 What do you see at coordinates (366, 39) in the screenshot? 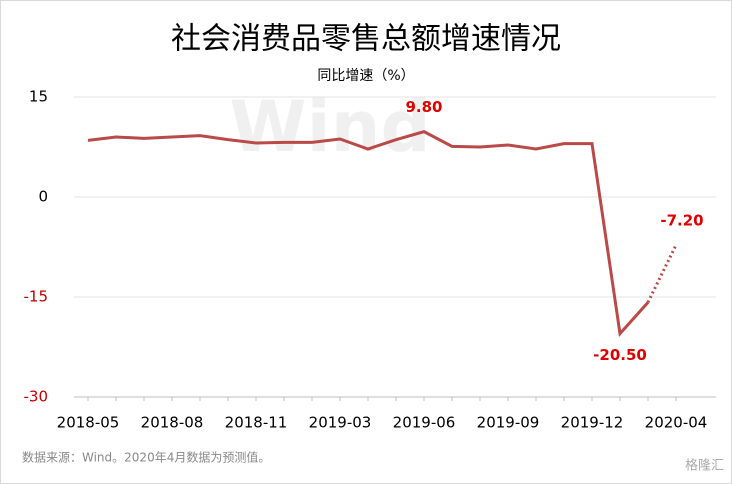
I see `chart-title: 社会消费品零售总额增速情况` at bounding box center [366, 39].